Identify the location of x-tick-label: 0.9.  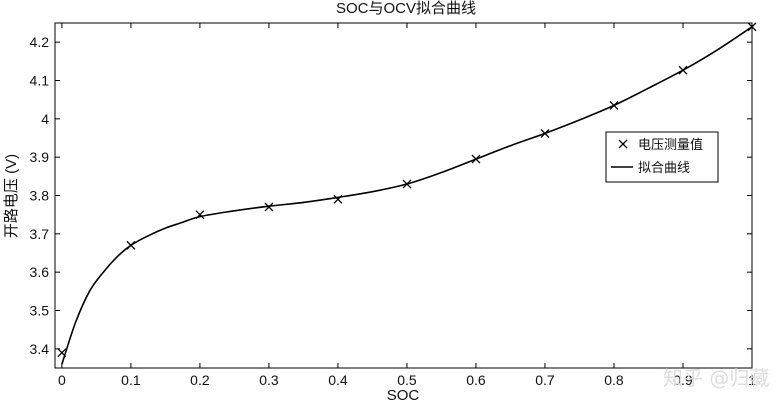
(683, 380).